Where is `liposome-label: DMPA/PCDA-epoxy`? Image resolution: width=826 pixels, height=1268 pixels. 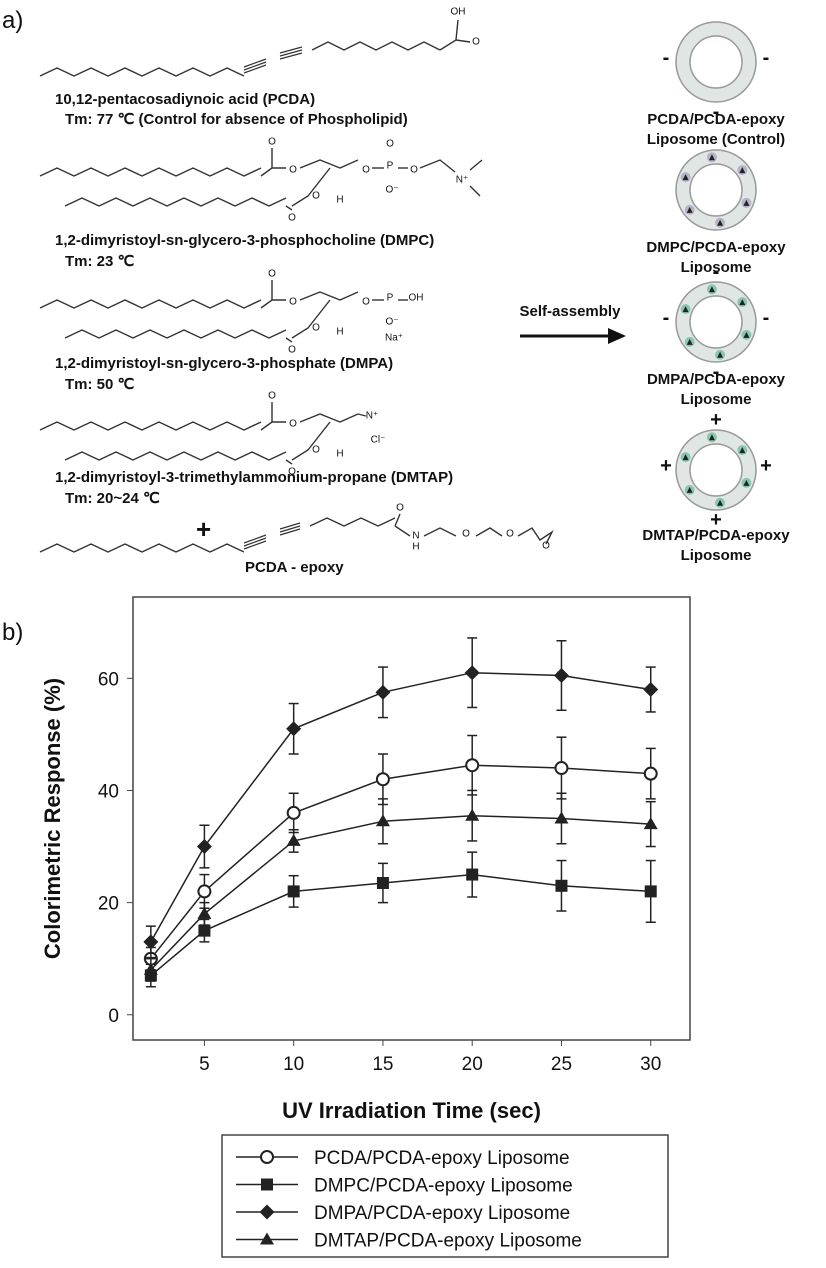
liposome-label: DMPA/PCDA-epoxy is located at coordinates (716, 379).